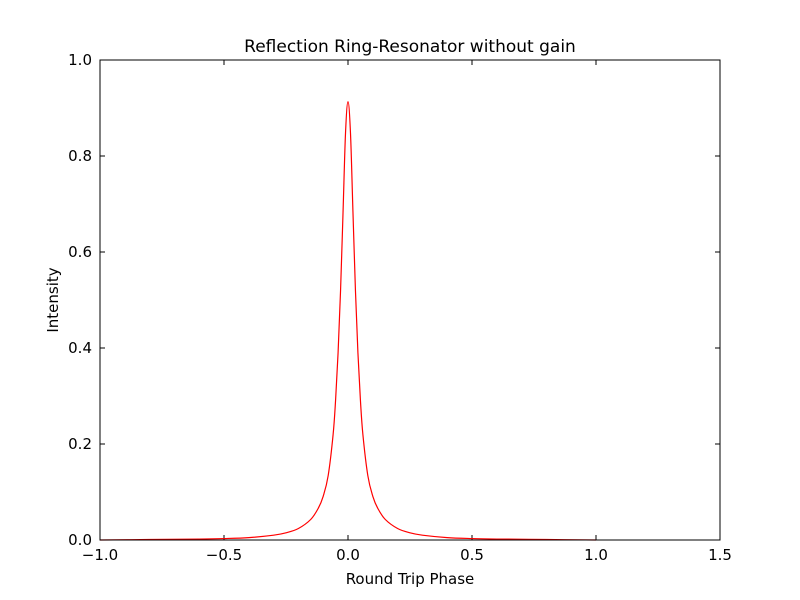 This screenshot has height=600, width=800. What do you see at coordinates (80, 348) in the screenshot?
I see `y-tick-label: 0.4` at bounding box center [80, 348].